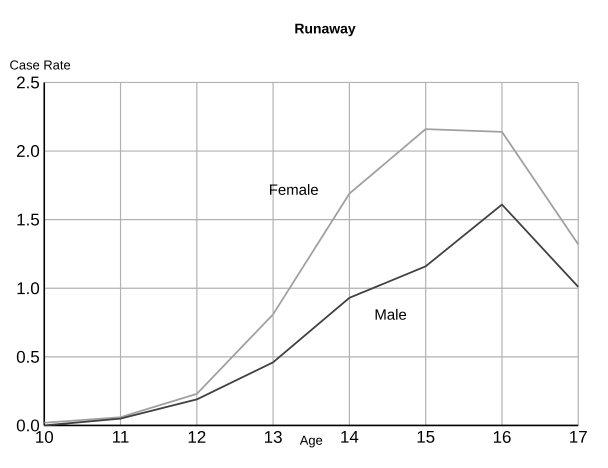 This screenshot has width=608, height=468. Describe the element at coordinates (273, 436) in the screenshot. I see `x-tick-label: 13` at that location.